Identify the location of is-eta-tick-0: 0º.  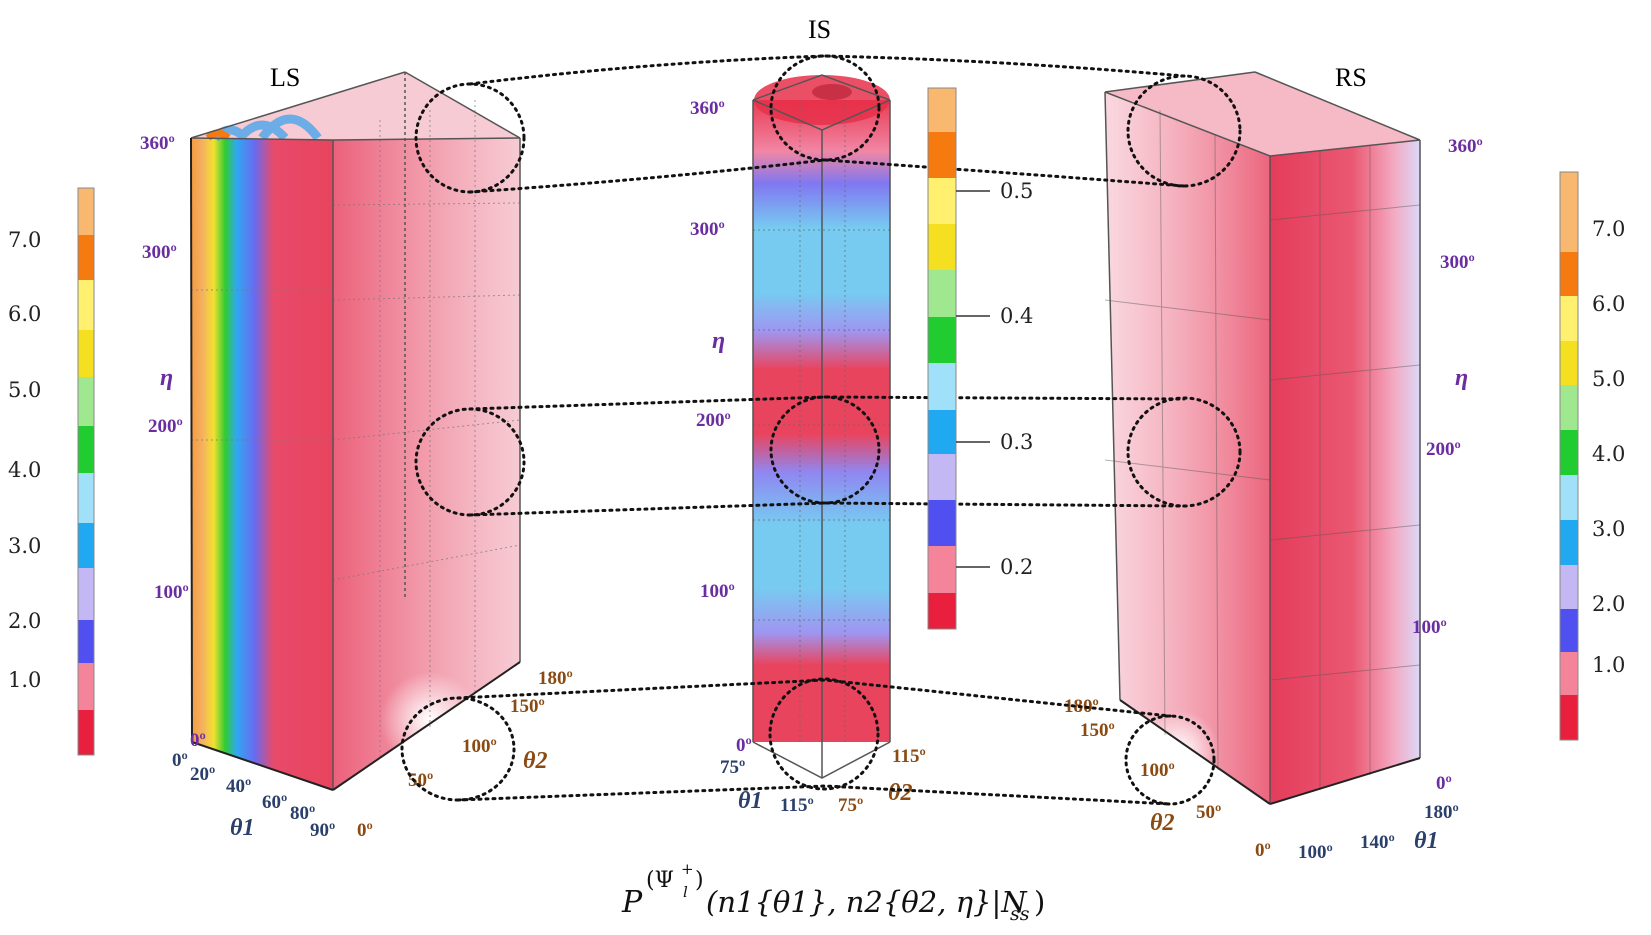
(744, 745).